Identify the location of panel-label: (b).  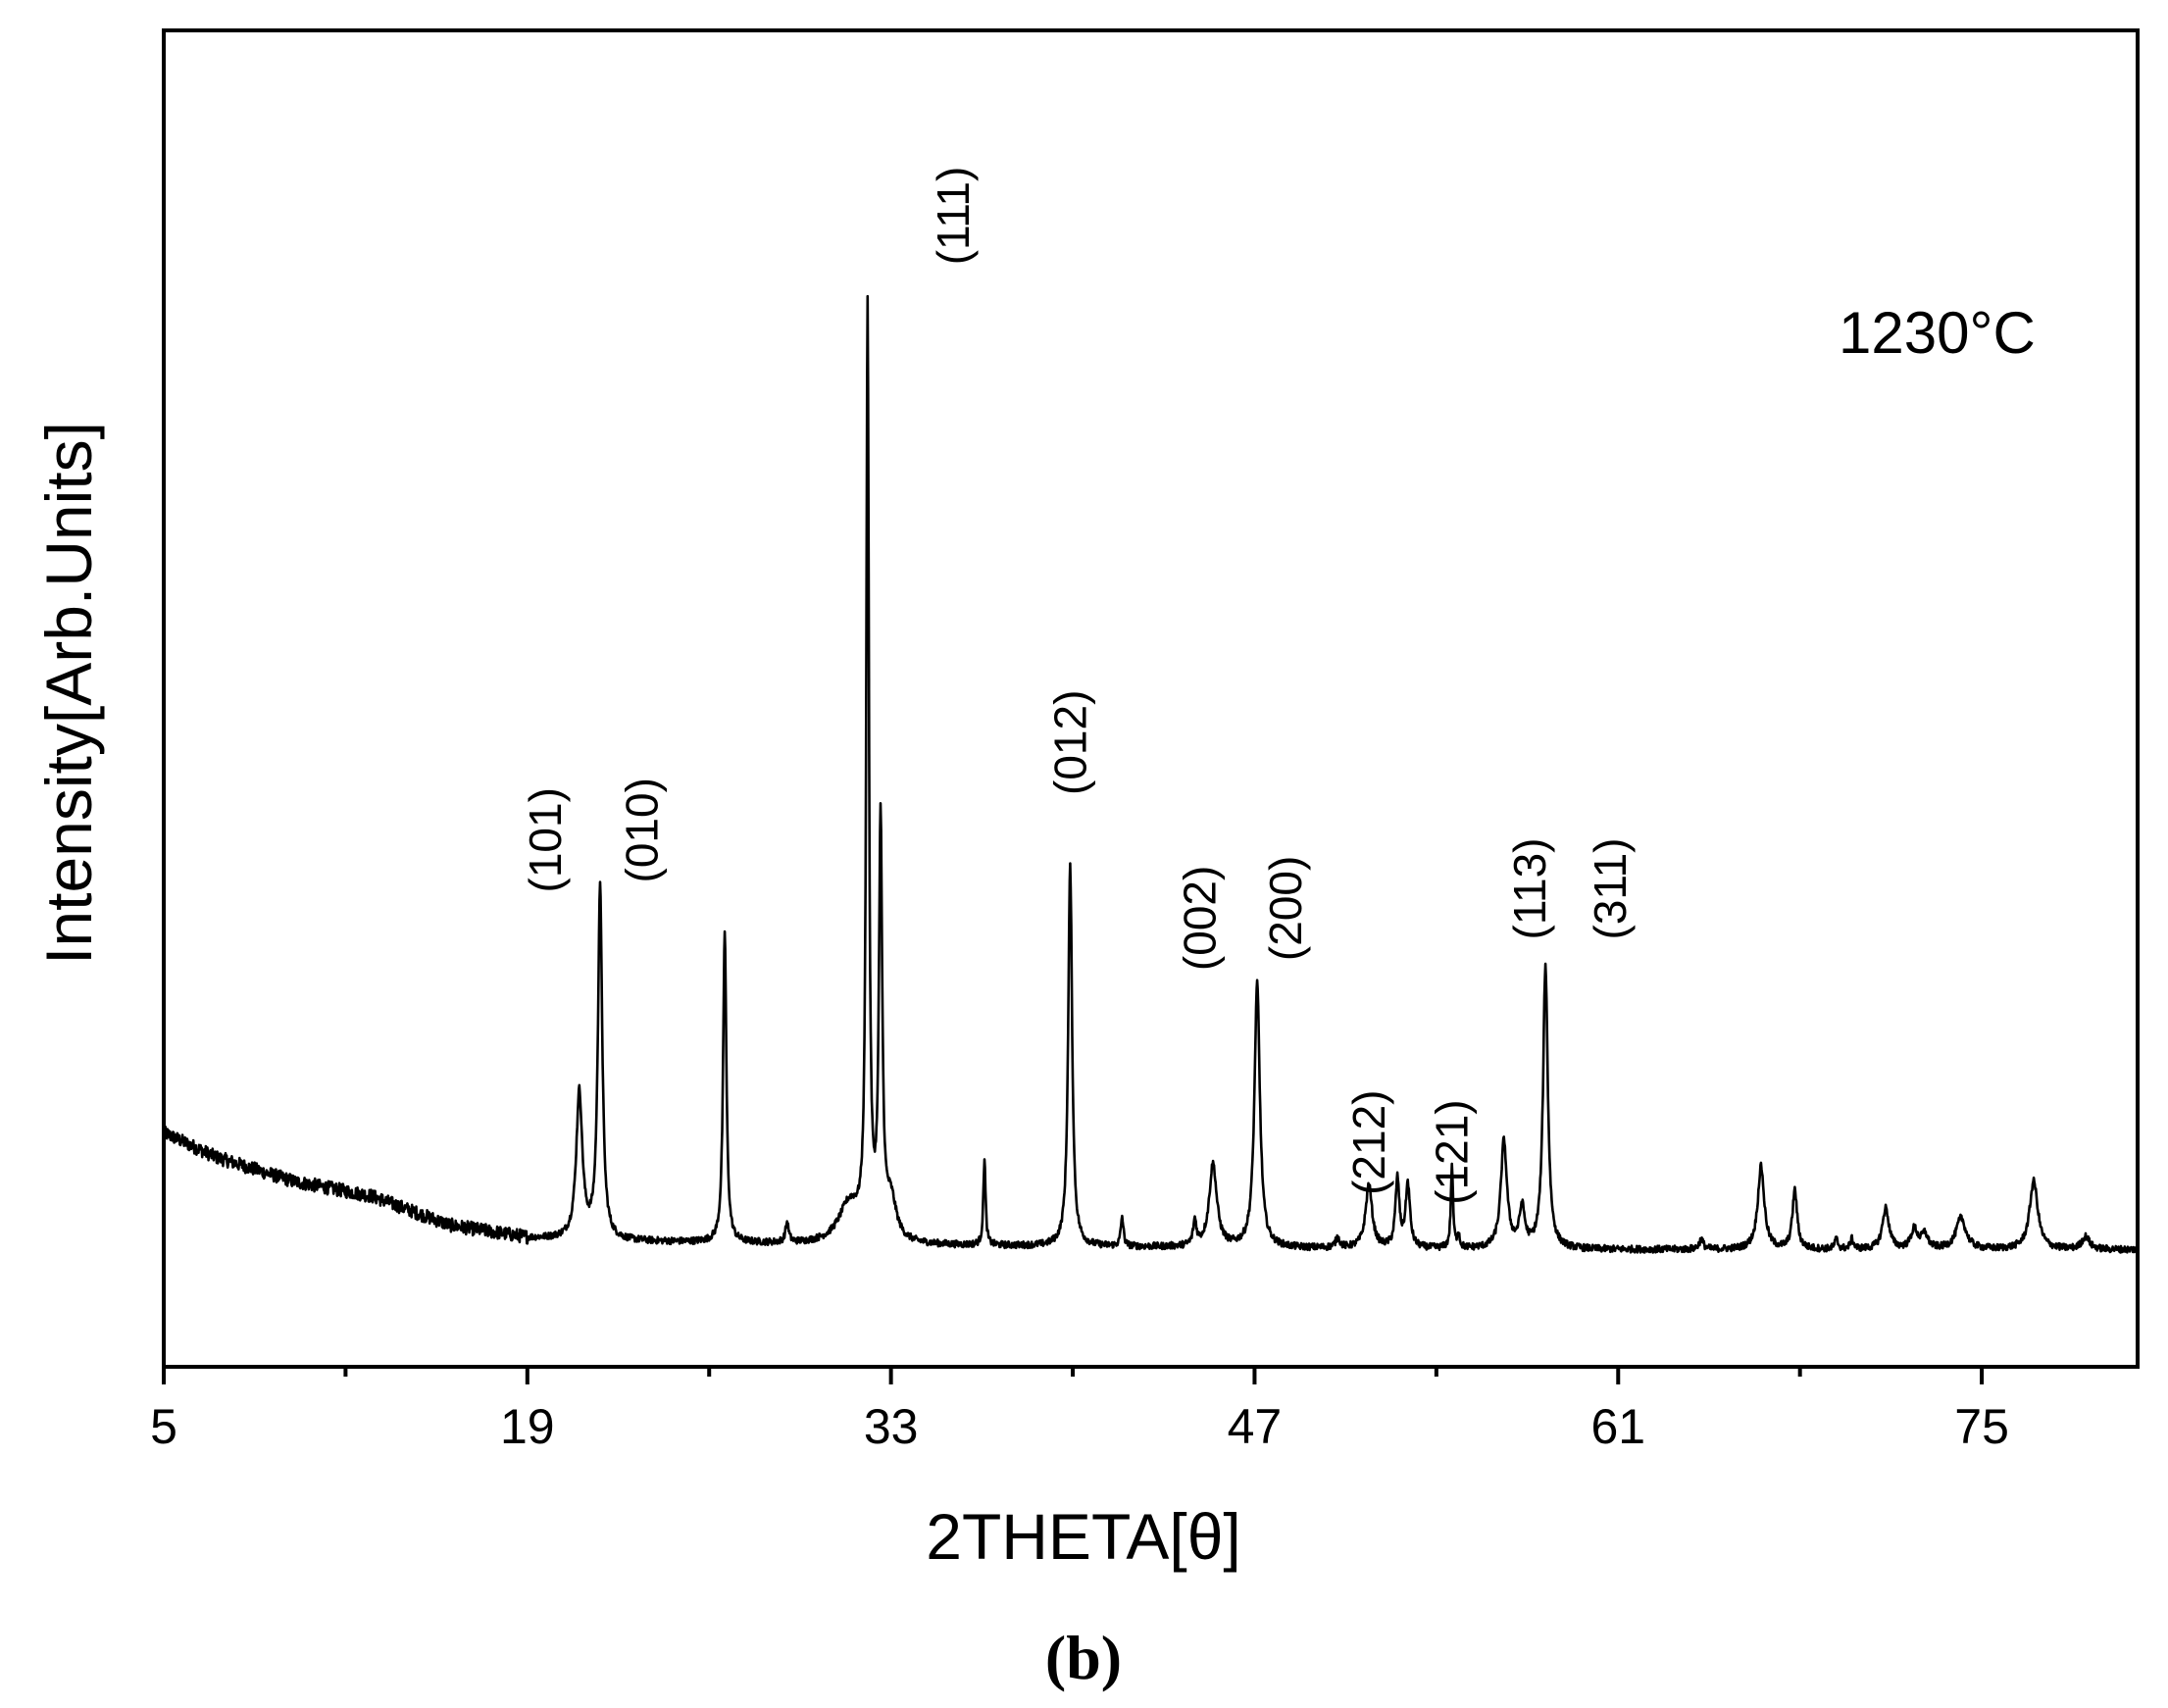
(1083, 1657).